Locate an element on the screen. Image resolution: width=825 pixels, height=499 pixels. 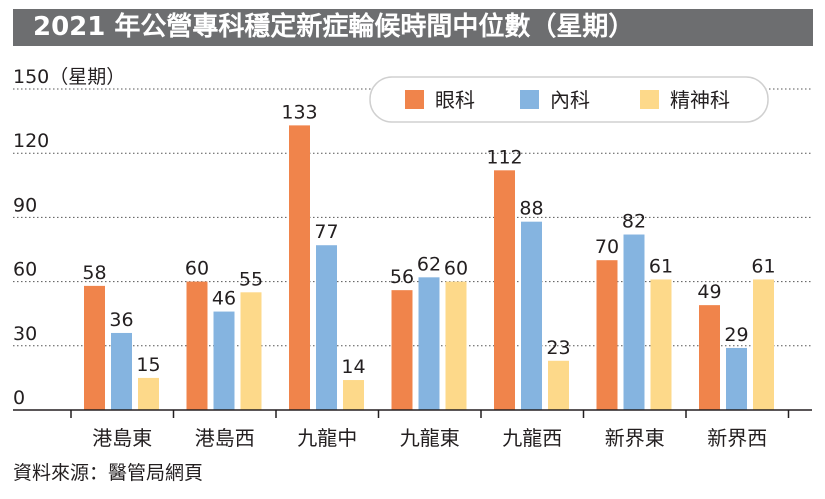
x-tick-label: 港島東 is located at coordinates (122, 438).